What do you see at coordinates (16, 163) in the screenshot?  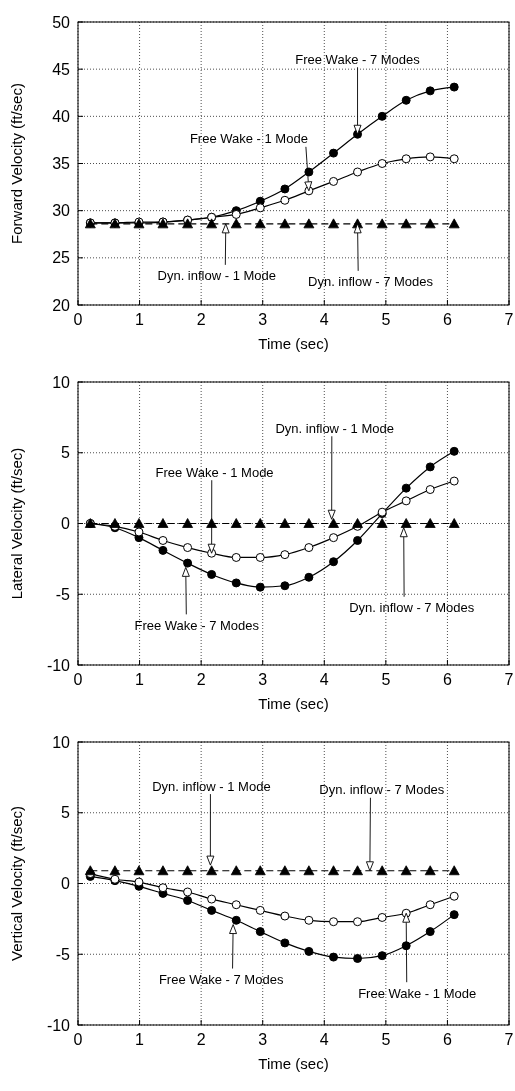 I see `y-axis-title: Forward Velocity (ft/sec)` at bounding box center [16, 163].